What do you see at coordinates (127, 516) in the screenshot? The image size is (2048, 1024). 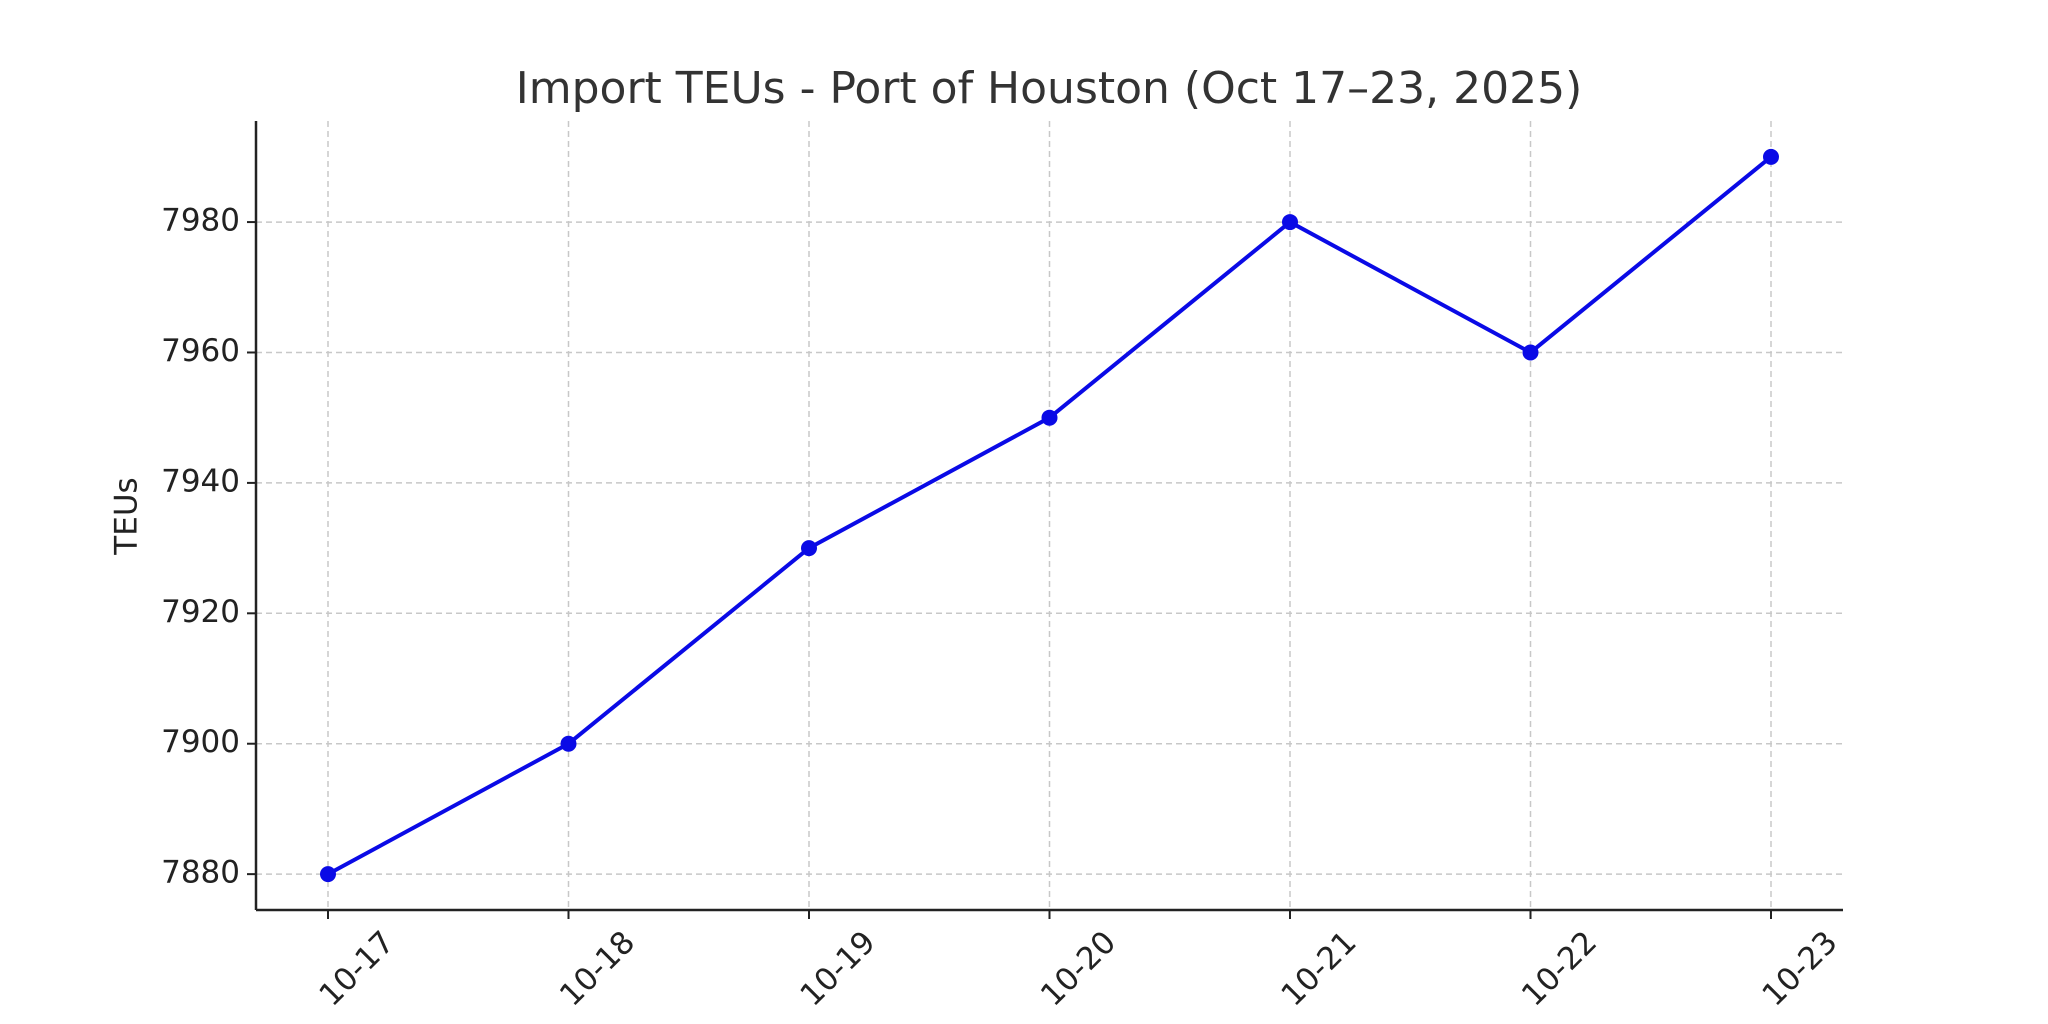 I see `y-axis-label: TEUs` at bounding box center [127, 516].